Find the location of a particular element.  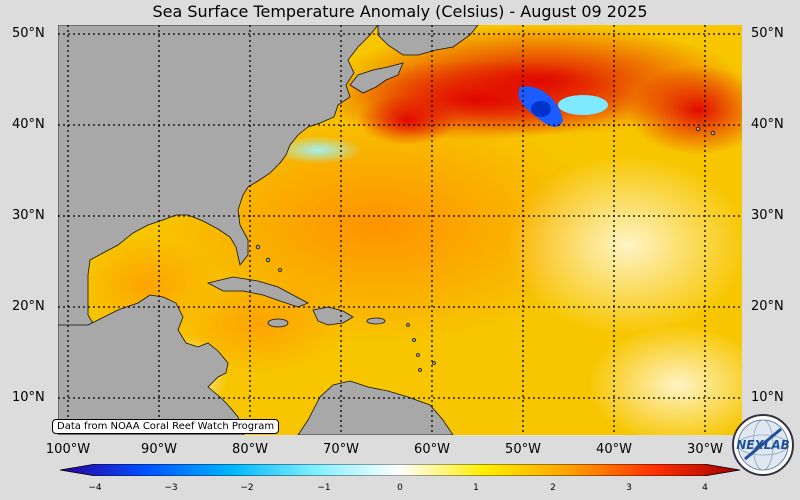

colorbar-tick-label: 3 is located at coordinates (629, 488).